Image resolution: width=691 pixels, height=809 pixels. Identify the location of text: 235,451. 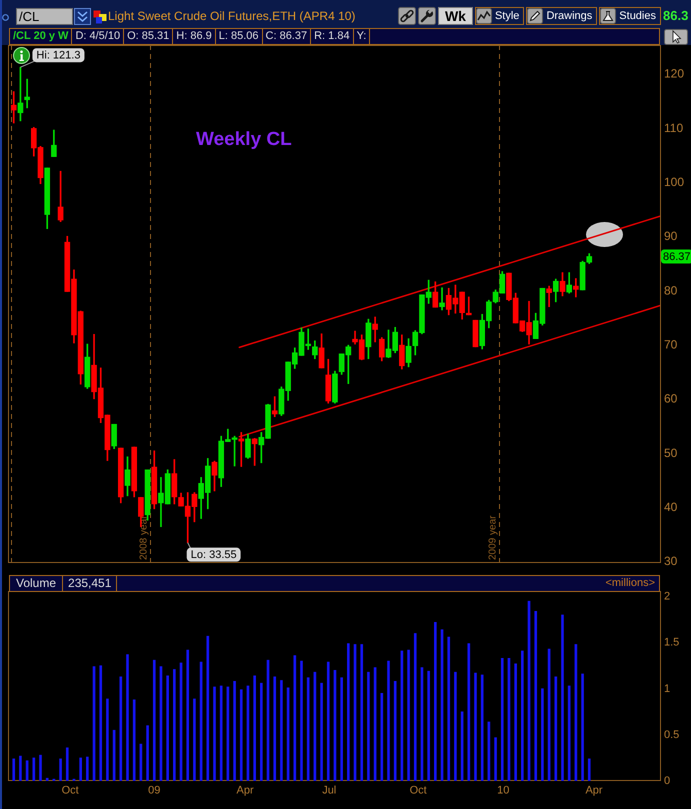
(90, 583).